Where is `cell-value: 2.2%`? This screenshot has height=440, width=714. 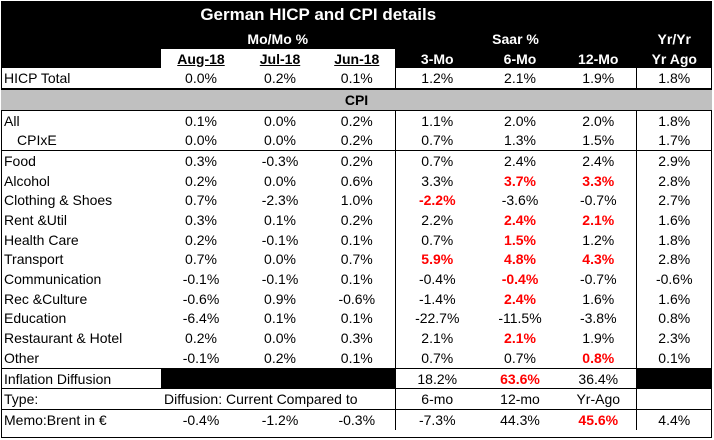 cell-value: 2.2% is located at coordinates (436, 220).